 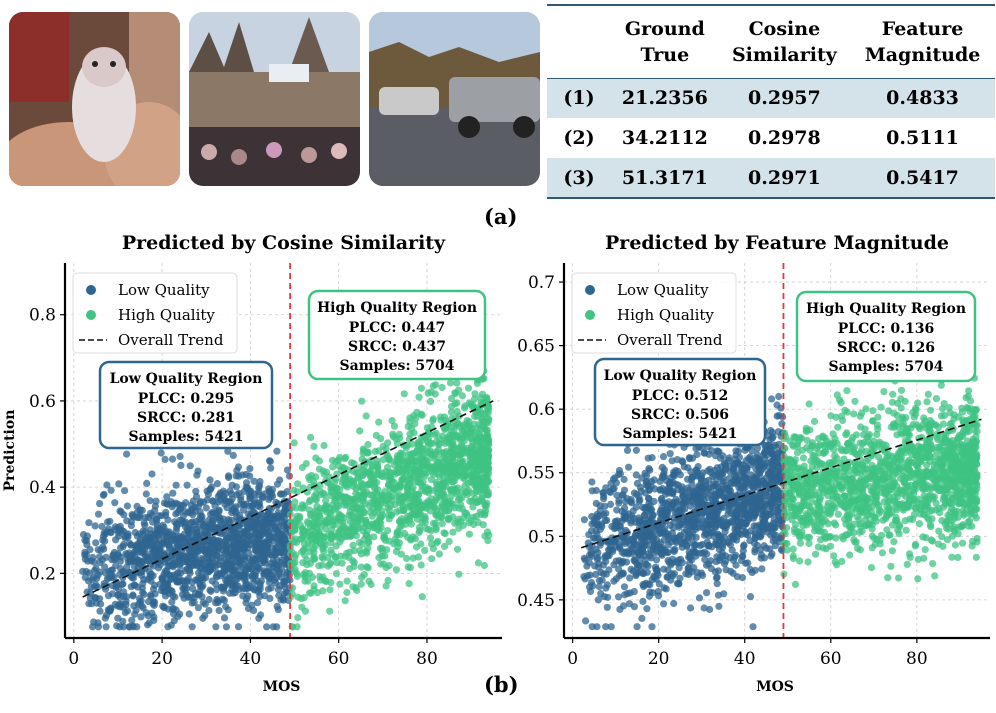 What do you see at coordinates (288, 499) in the screenshot?
I see `trend-line` at bounding box center [288, 499].